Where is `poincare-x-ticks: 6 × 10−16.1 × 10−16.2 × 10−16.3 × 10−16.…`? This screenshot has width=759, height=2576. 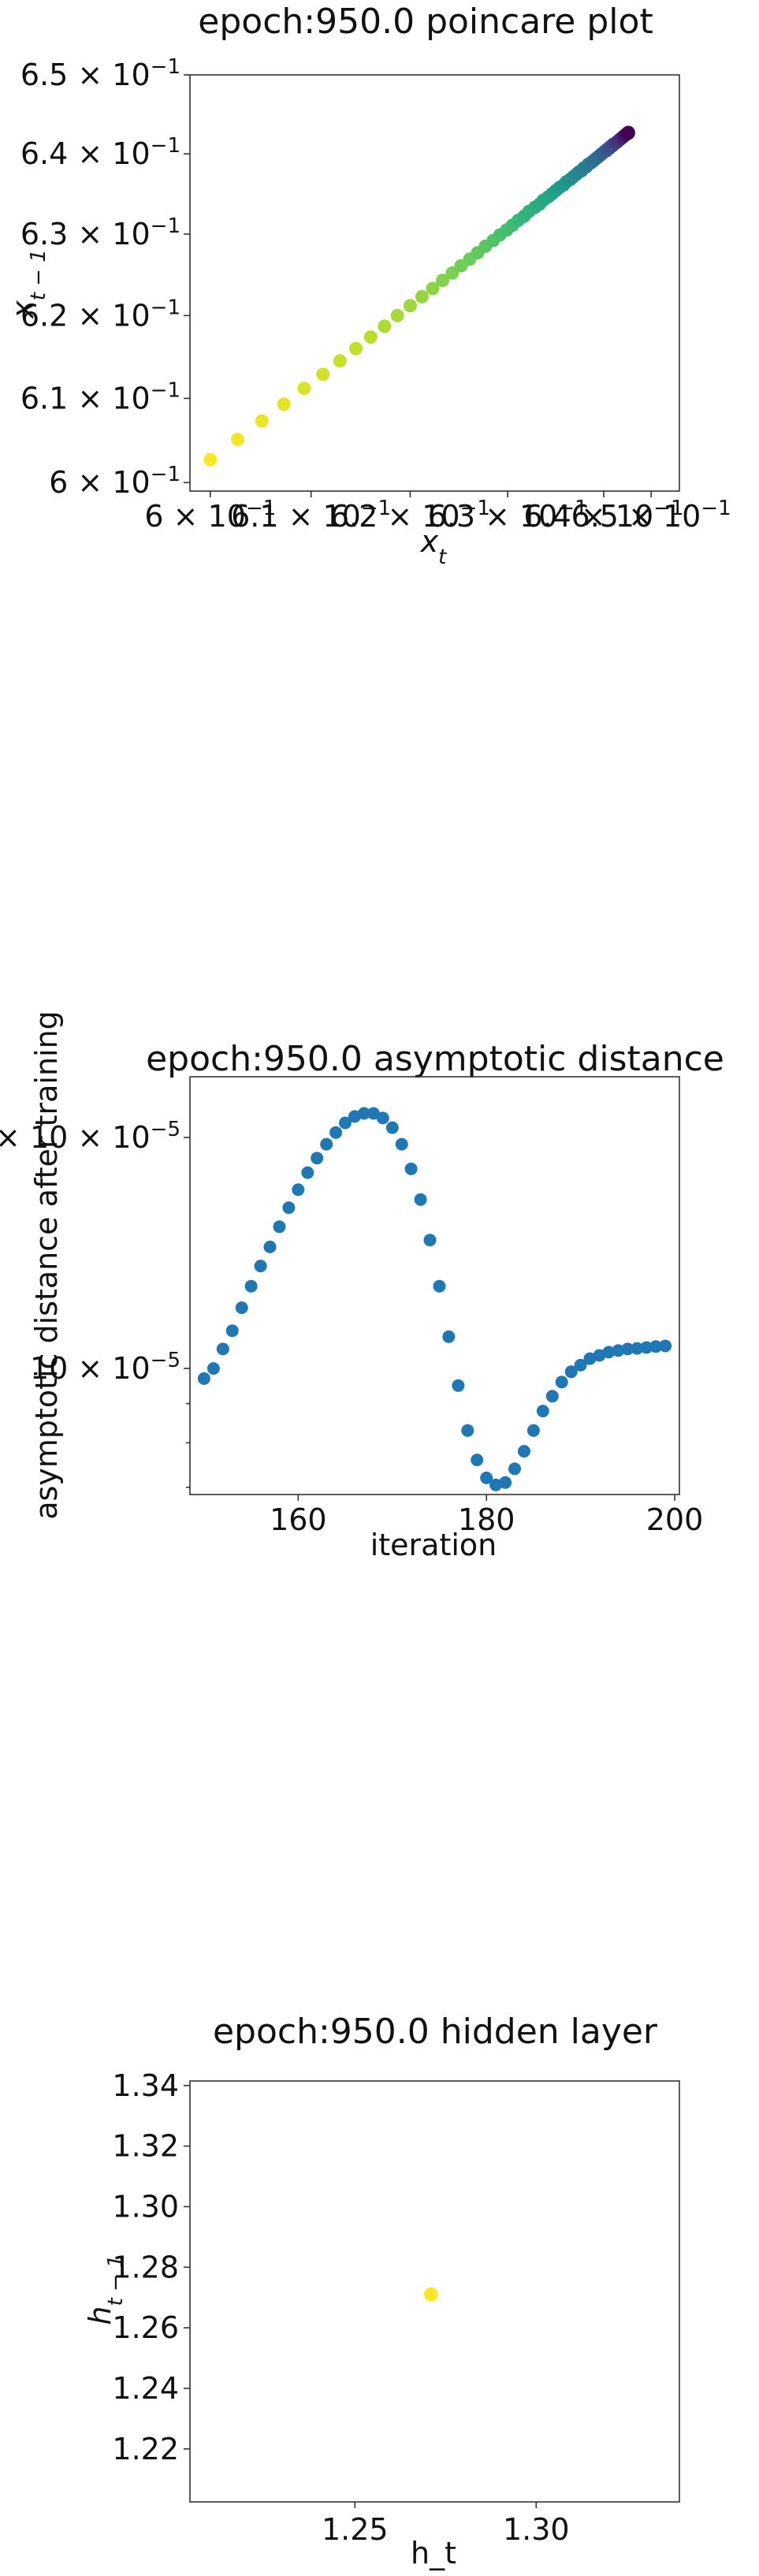
poincare-x-ticks: 6 × 10−16.1 × 10−16.2 × 10−16.3 × 10−16.… is located at coordinates (437, 512).